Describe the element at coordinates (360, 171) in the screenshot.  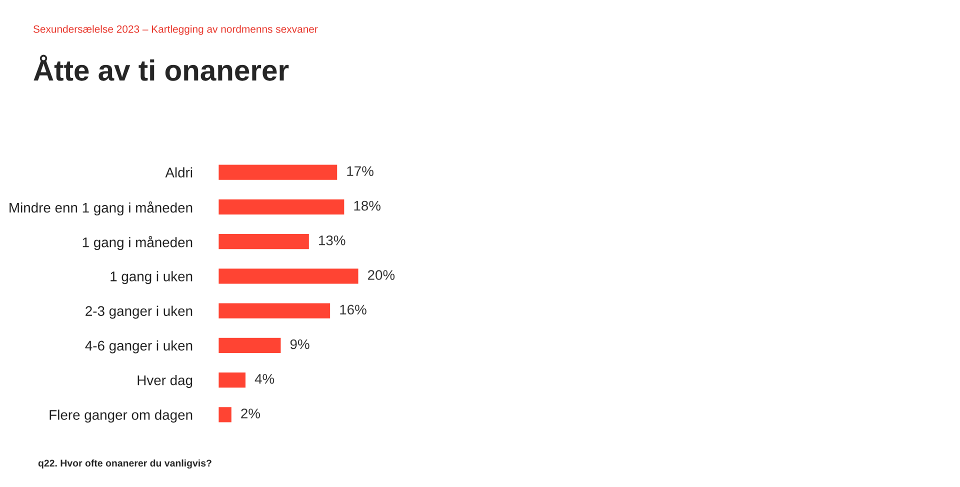
I see `data-label: 17%` at that location.